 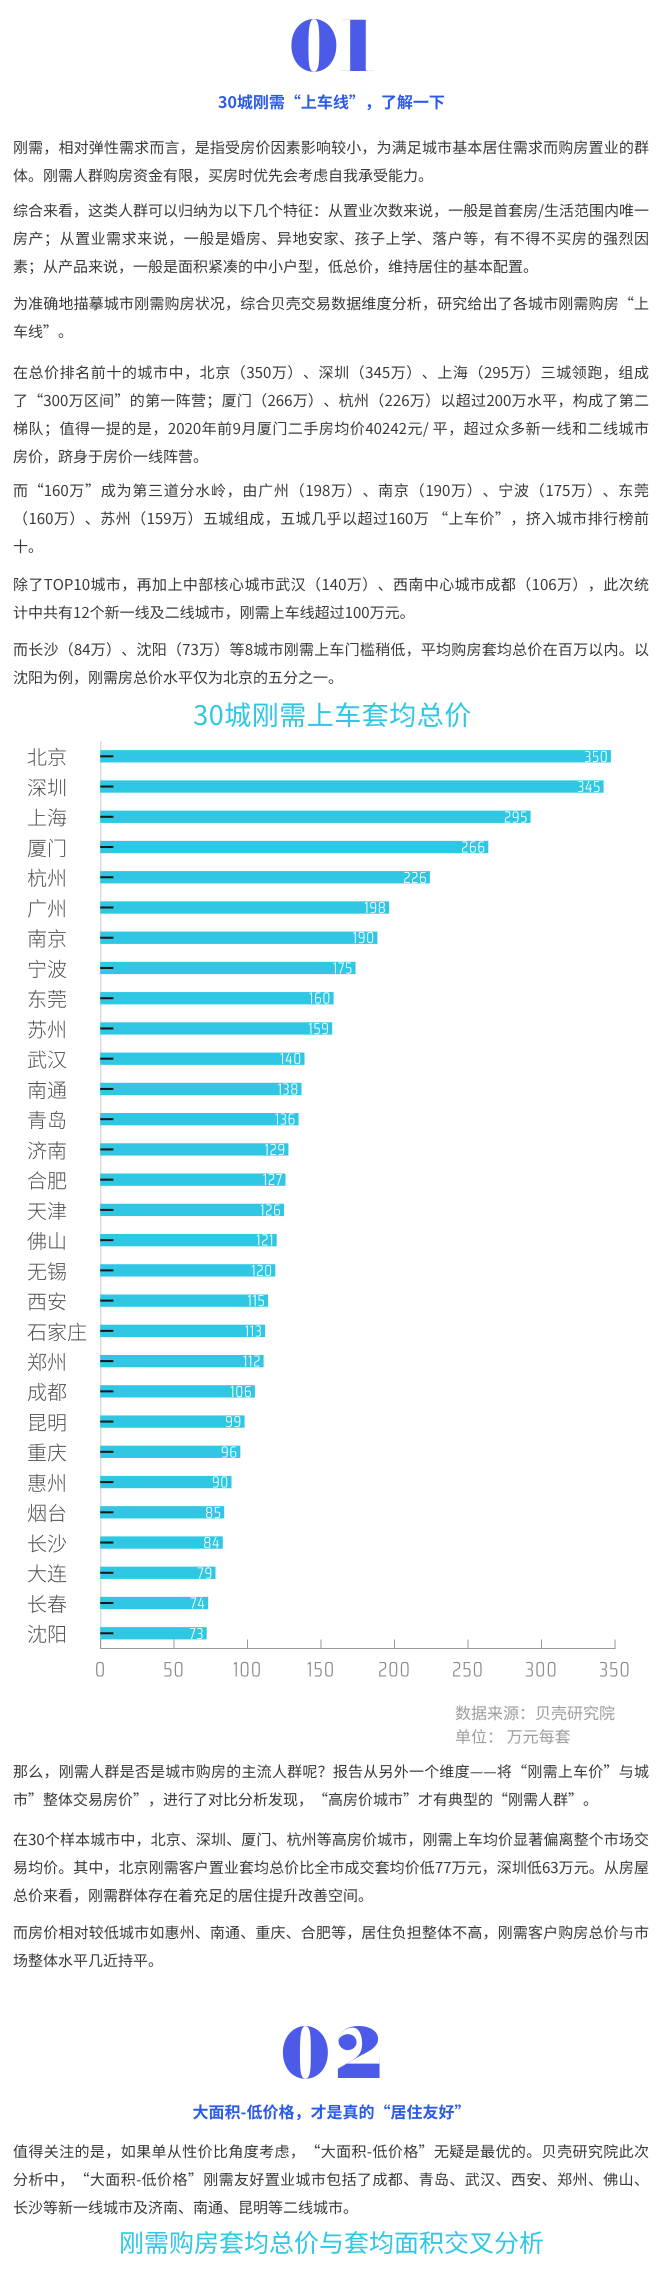 What do you see at coordinates (47, 967) in the screenshot?
I see `svg-text: 宁波` at bounding box center [47, 967].